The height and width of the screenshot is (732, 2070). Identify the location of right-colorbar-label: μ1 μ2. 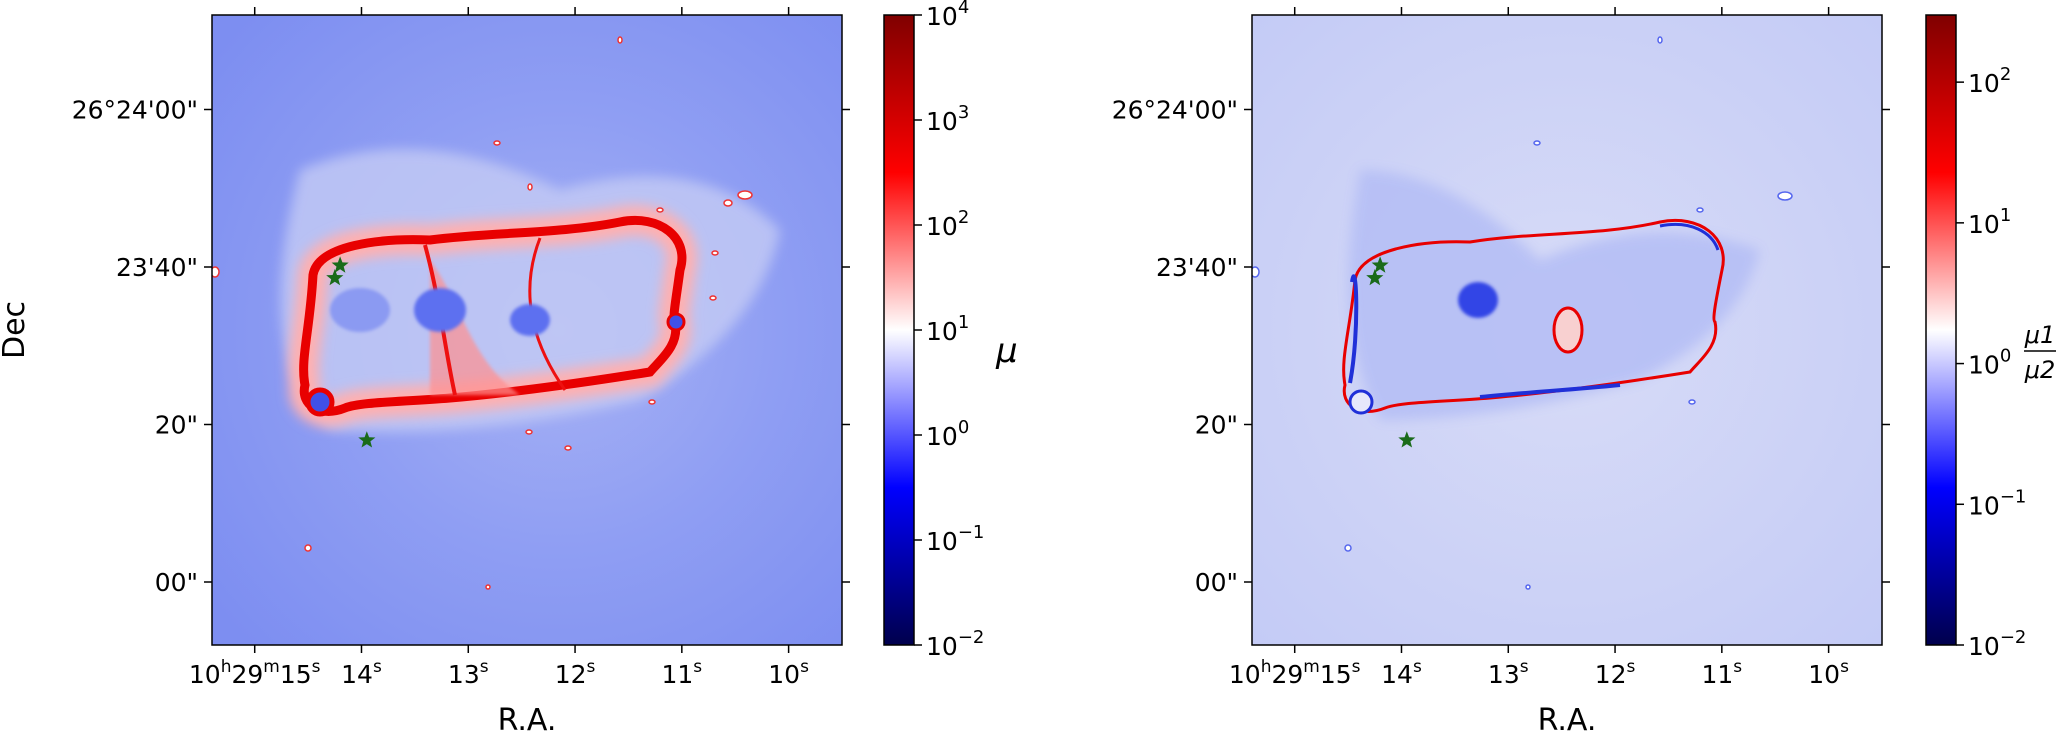
(2040, 352).